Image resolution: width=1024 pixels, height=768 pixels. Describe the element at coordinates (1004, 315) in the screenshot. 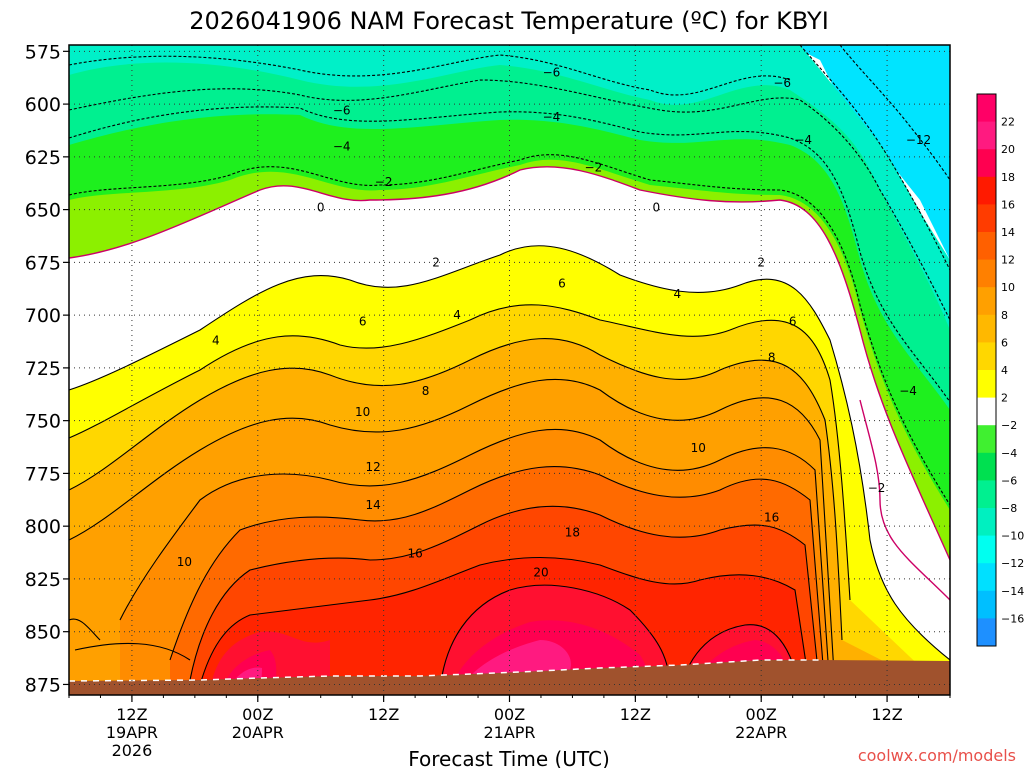

I see `colorbar-label: 8` at that location.